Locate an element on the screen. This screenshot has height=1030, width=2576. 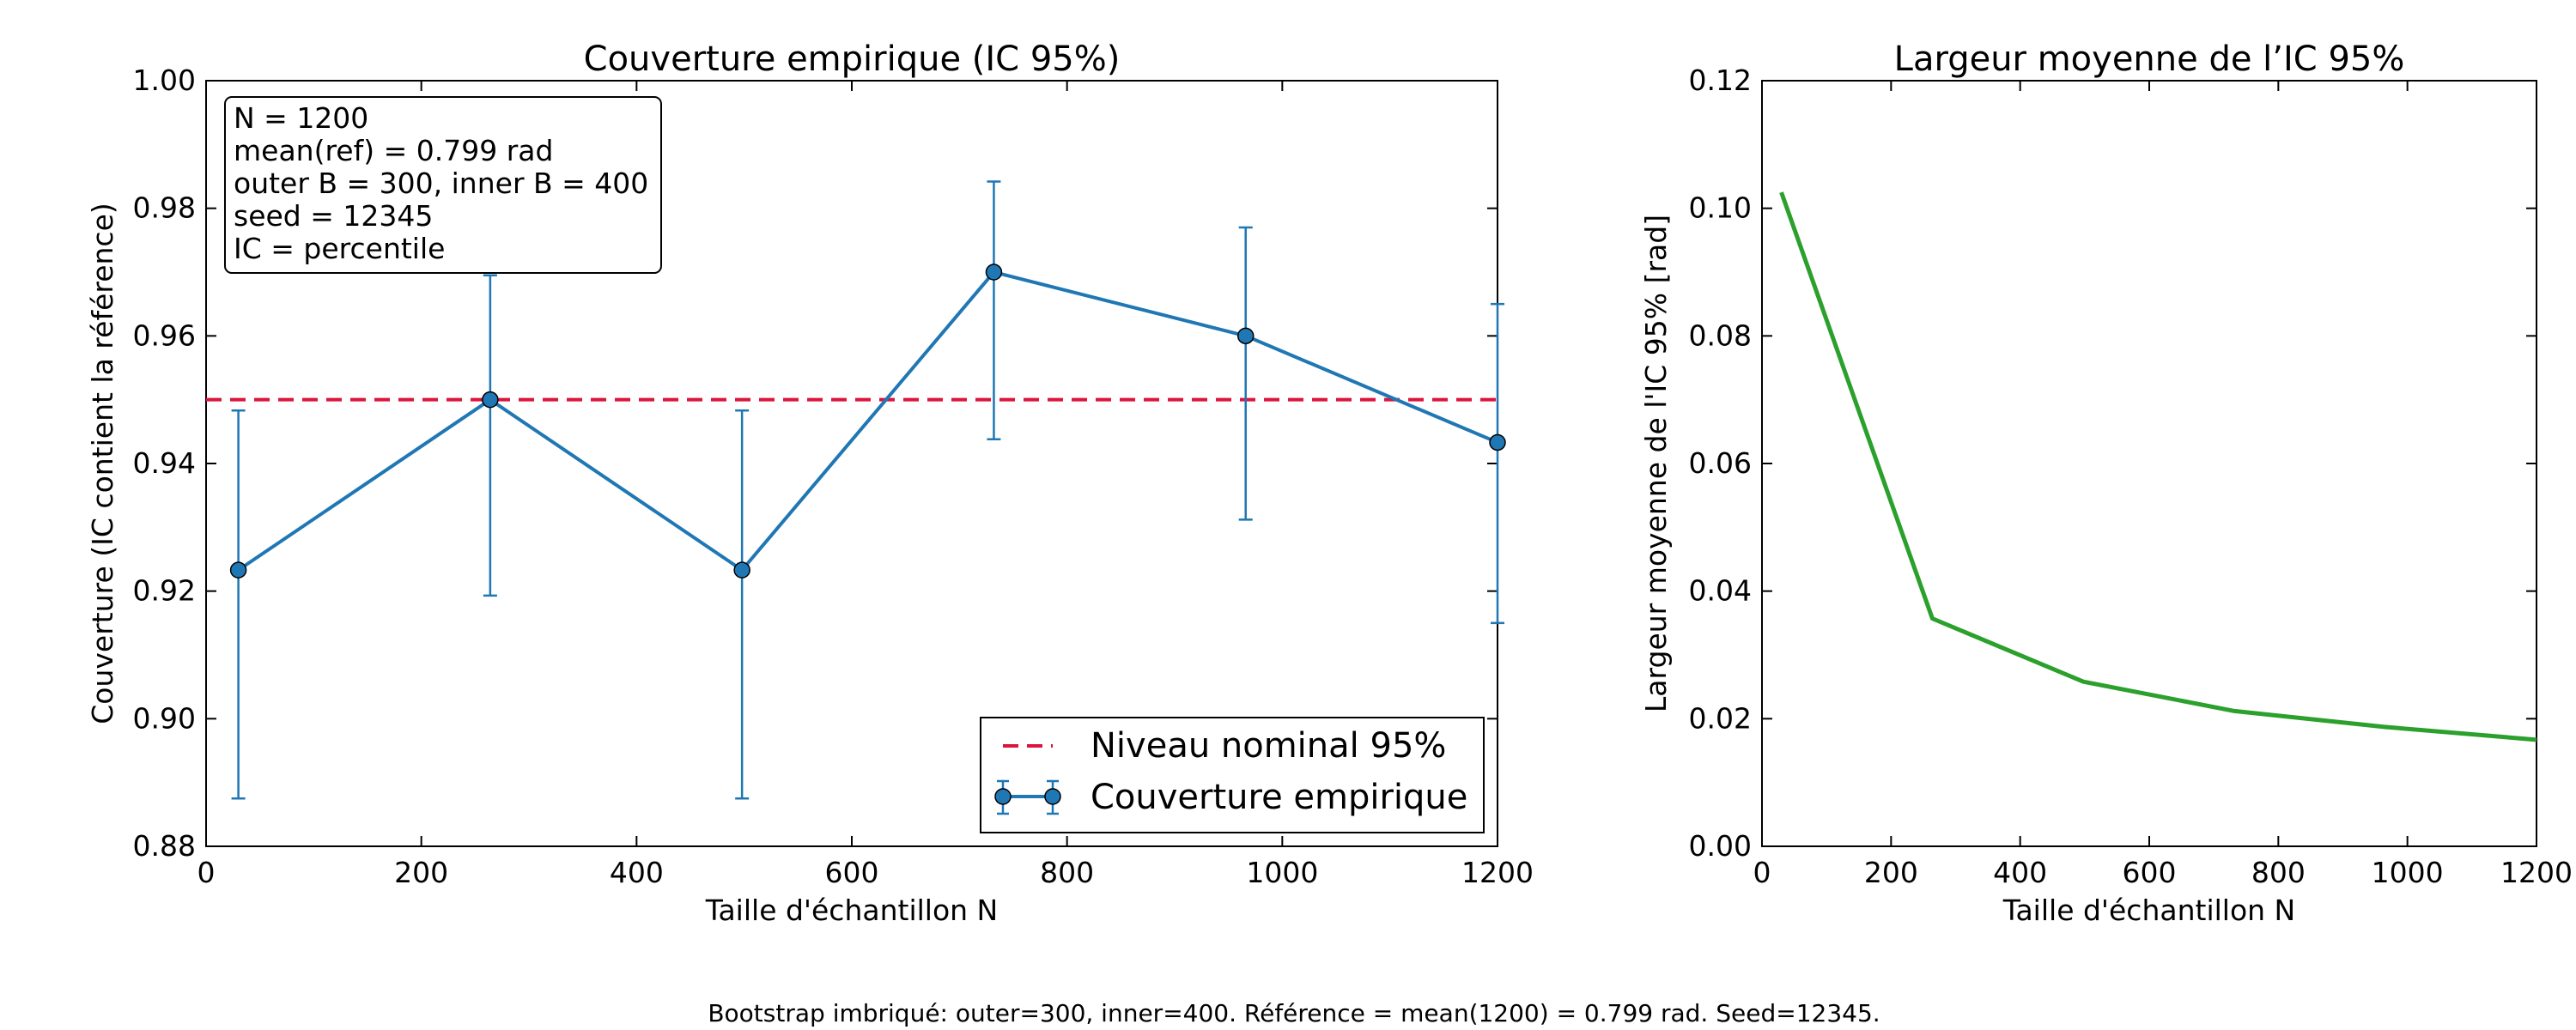
width-x-tick-label-1: 200 is located at coordinates (1891, 872).